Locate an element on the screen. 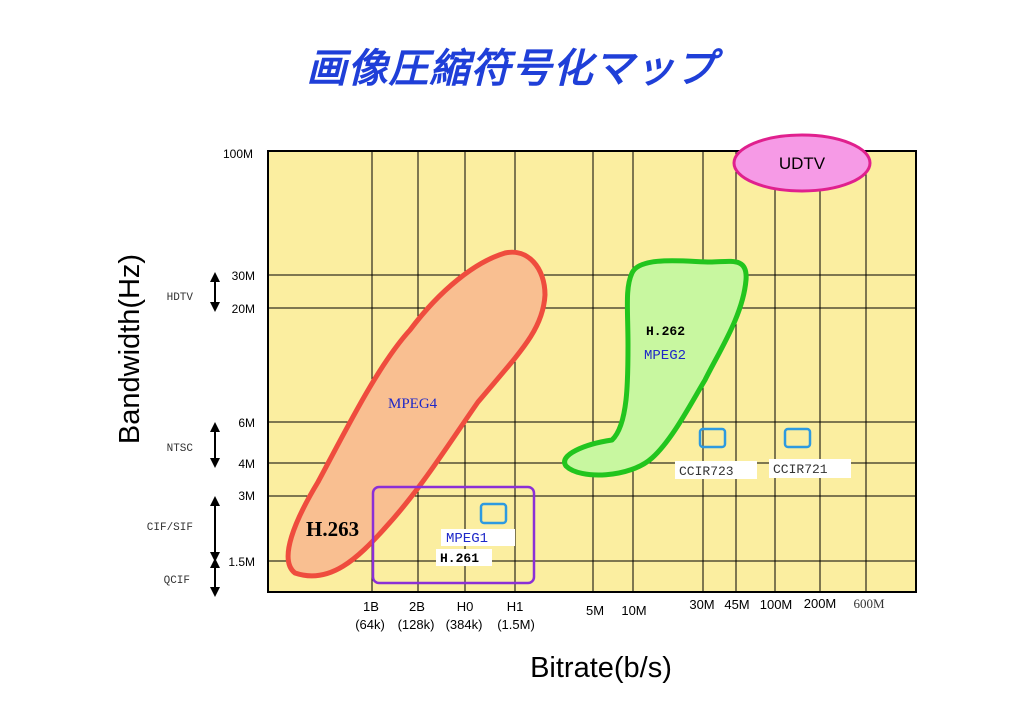  format-labels: HDTV NTSC CIF/SIF QCIF is located at coordinates (170, 439).